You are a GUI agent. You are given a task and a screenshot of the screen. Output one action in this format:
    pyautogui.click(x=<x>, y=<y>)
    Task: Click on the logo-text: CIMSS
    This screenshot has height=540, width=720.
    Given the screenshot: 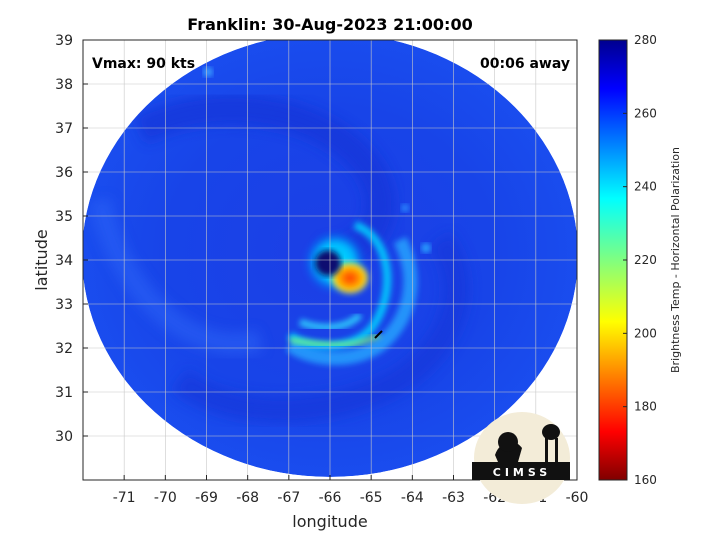 What is the action you would take?
    pyautogui.click(x=522, y=472)
    